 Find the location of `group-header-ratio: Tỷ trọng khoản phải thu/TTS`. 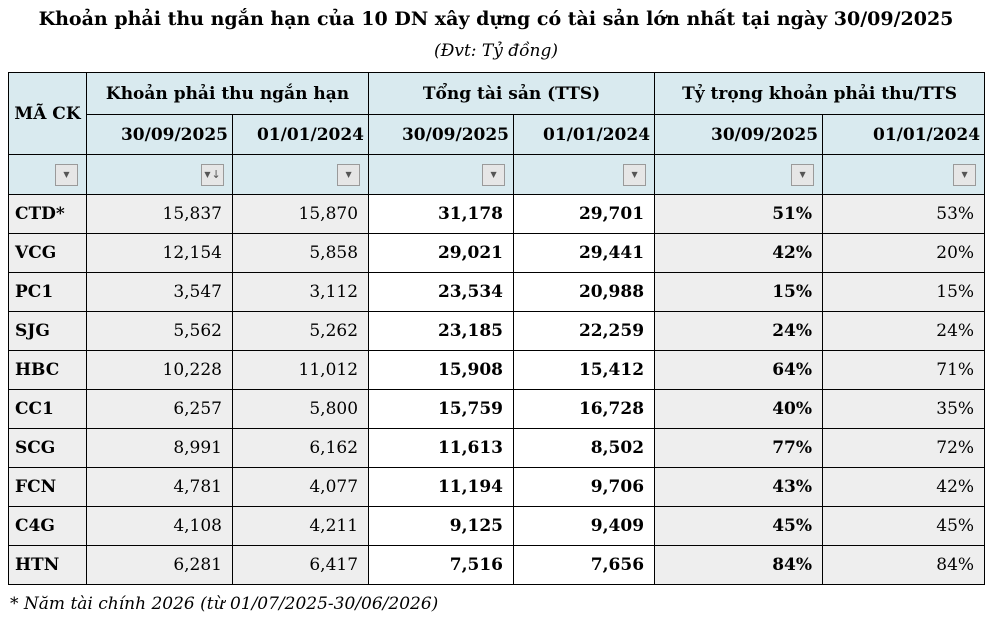

group-header-ratio: Tỷ trọng khoản phải thu/TTS is located at coordinates (820, 93).